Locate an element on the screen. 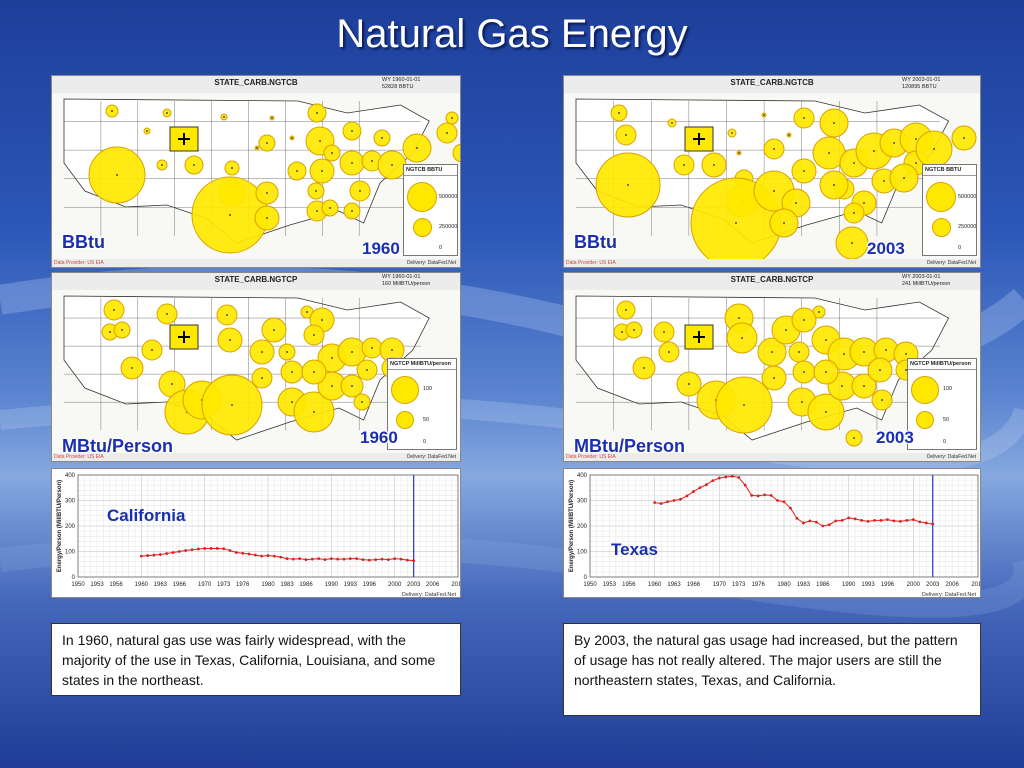  year-label-1960-top: 1960 is located at coordinates (381, 248).